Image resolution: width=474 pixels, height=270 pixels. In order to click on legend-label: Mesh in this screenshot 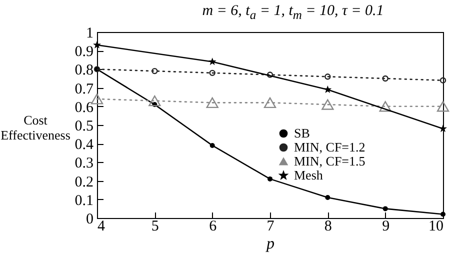, I will do `click(309, 175)`.